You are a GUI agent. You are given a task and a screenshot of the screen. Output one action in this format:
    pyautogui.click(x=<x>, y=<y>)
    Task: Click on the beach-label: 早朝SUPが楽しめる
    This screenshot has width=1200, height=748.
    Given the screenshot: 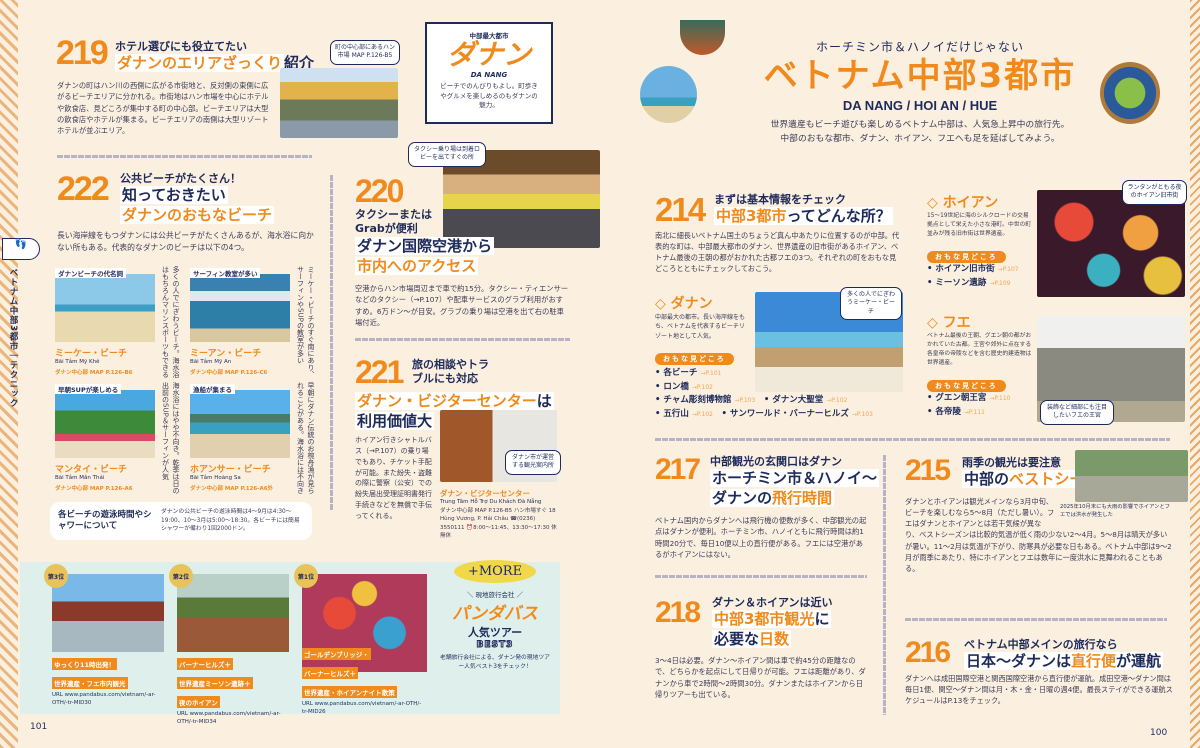 What is the action you would take?
    pyautogui.click(x=88, y=389)
    